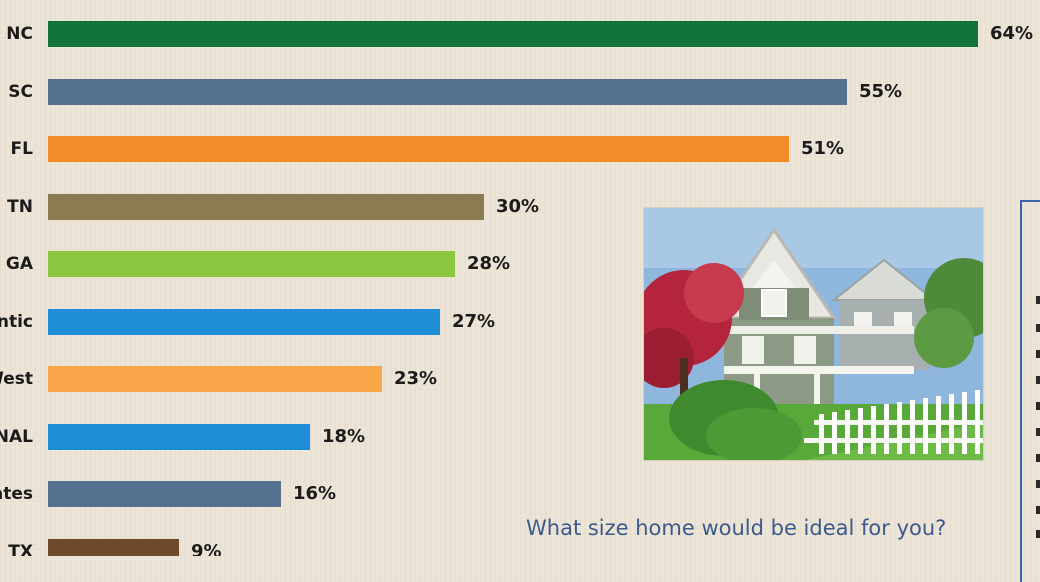 Image resolution: width=1040 pixels, height=582 pixels. I want to click on value-label: 18%, so click(344, 436).